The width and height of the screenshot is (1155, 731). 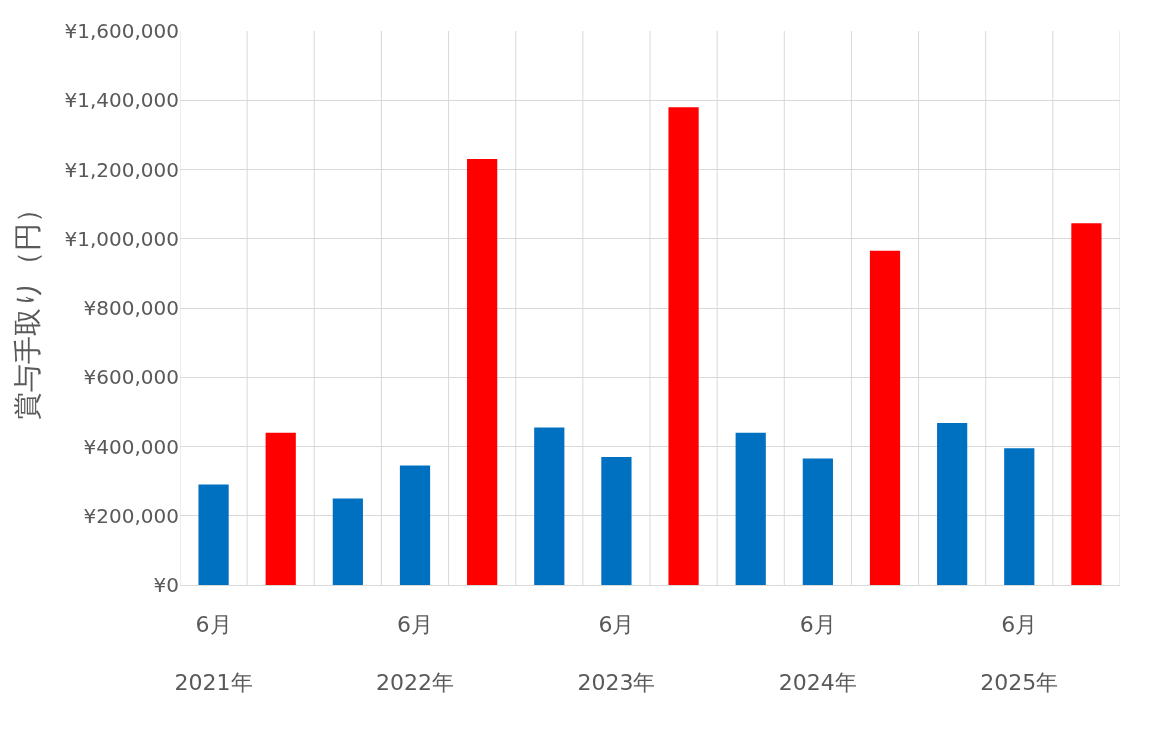 I want to click on y-tick-label: ¥1,600,000, so click(x=121, y=31).